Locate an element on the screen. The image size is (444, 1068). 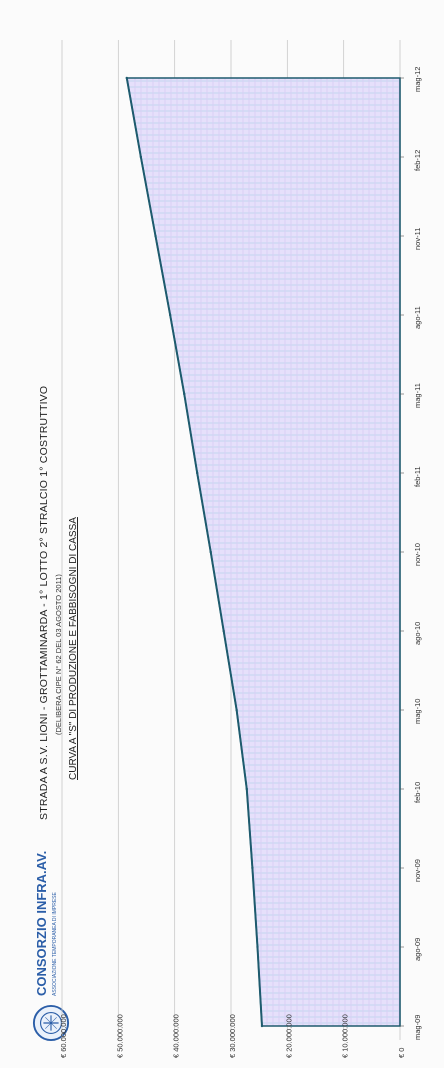
x-tick-label: nov-11 is located at coordinates (417, 239).